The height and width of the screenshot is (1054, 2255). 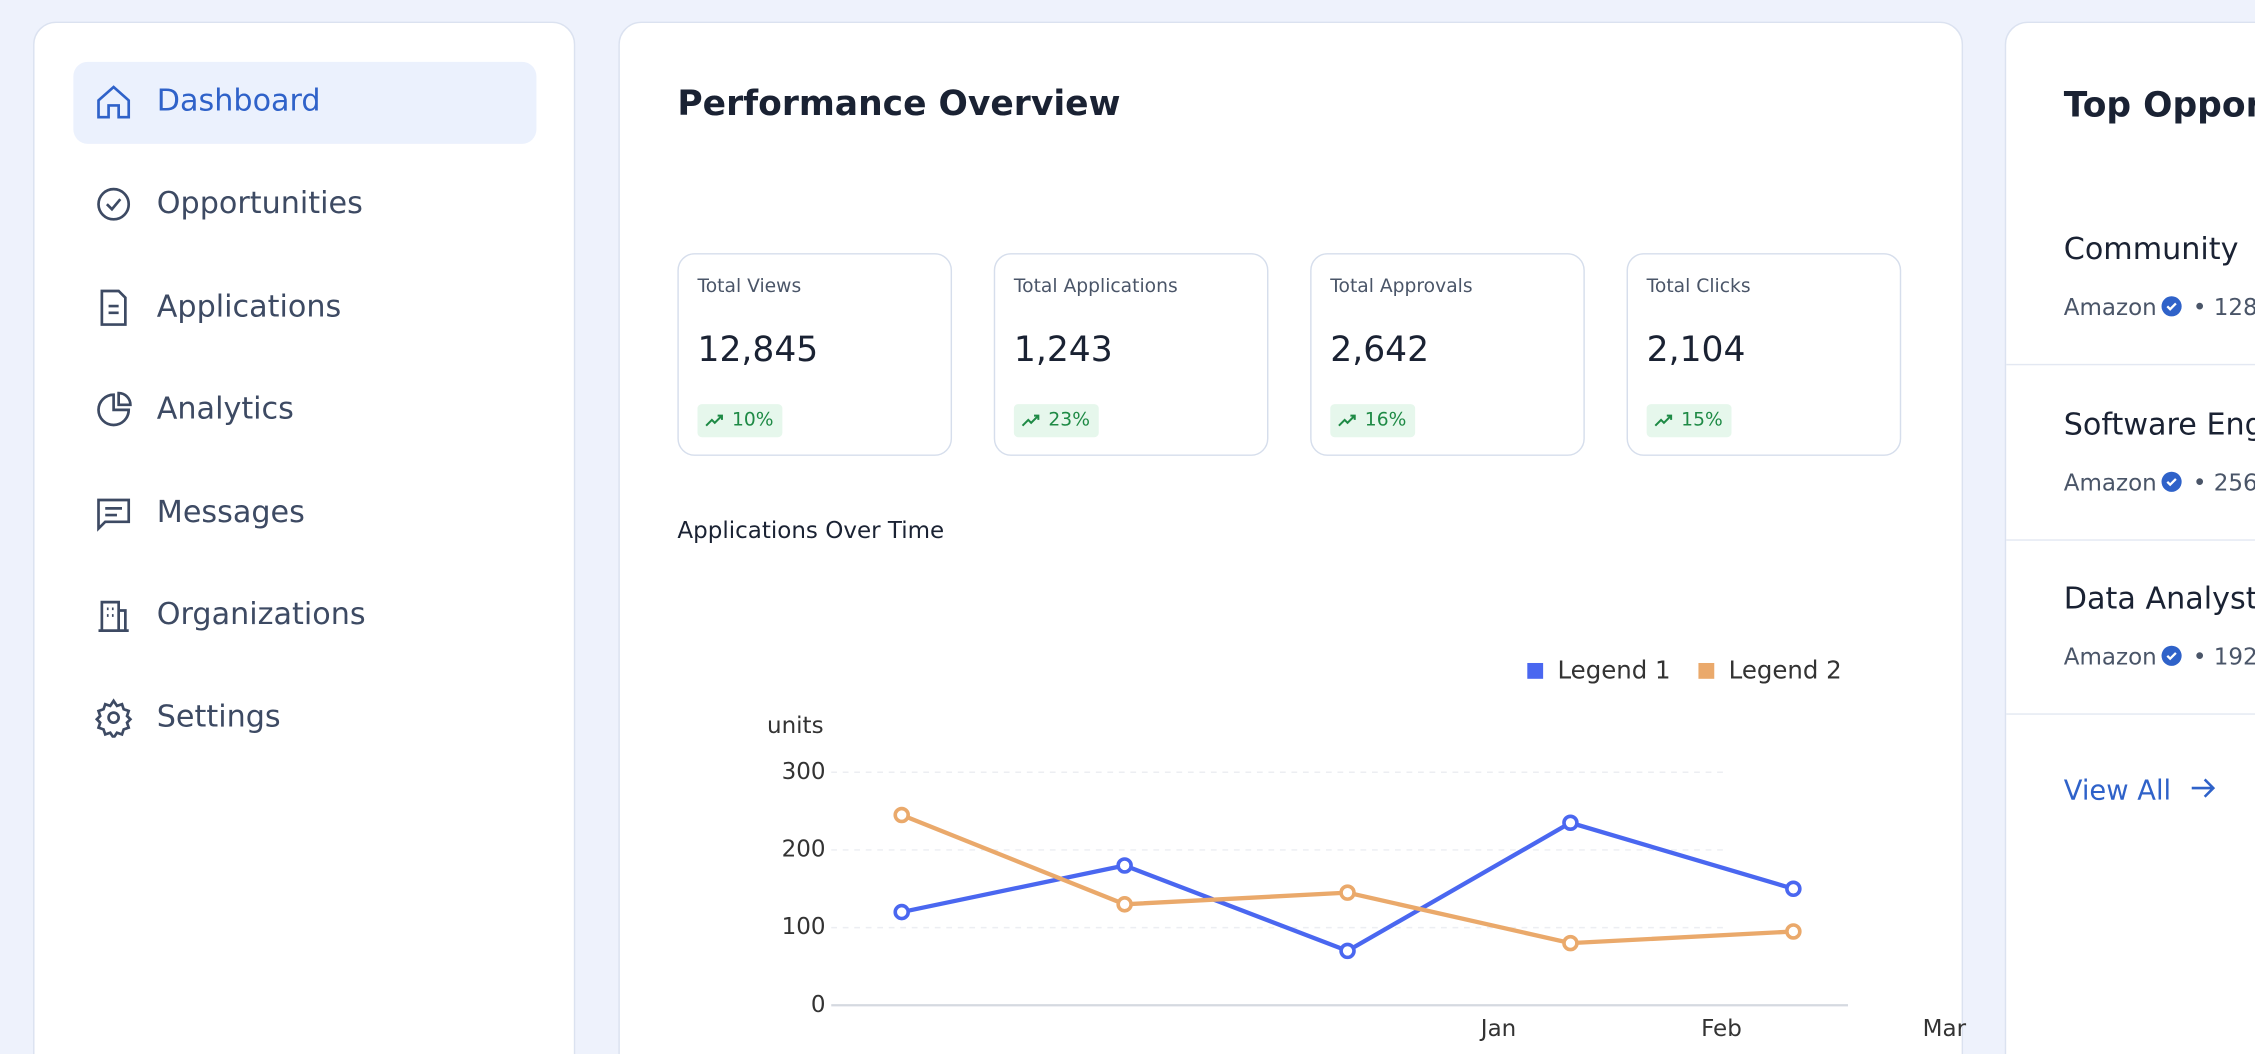 I want to click on stat-change: 10%, so click(x=740, y=421).